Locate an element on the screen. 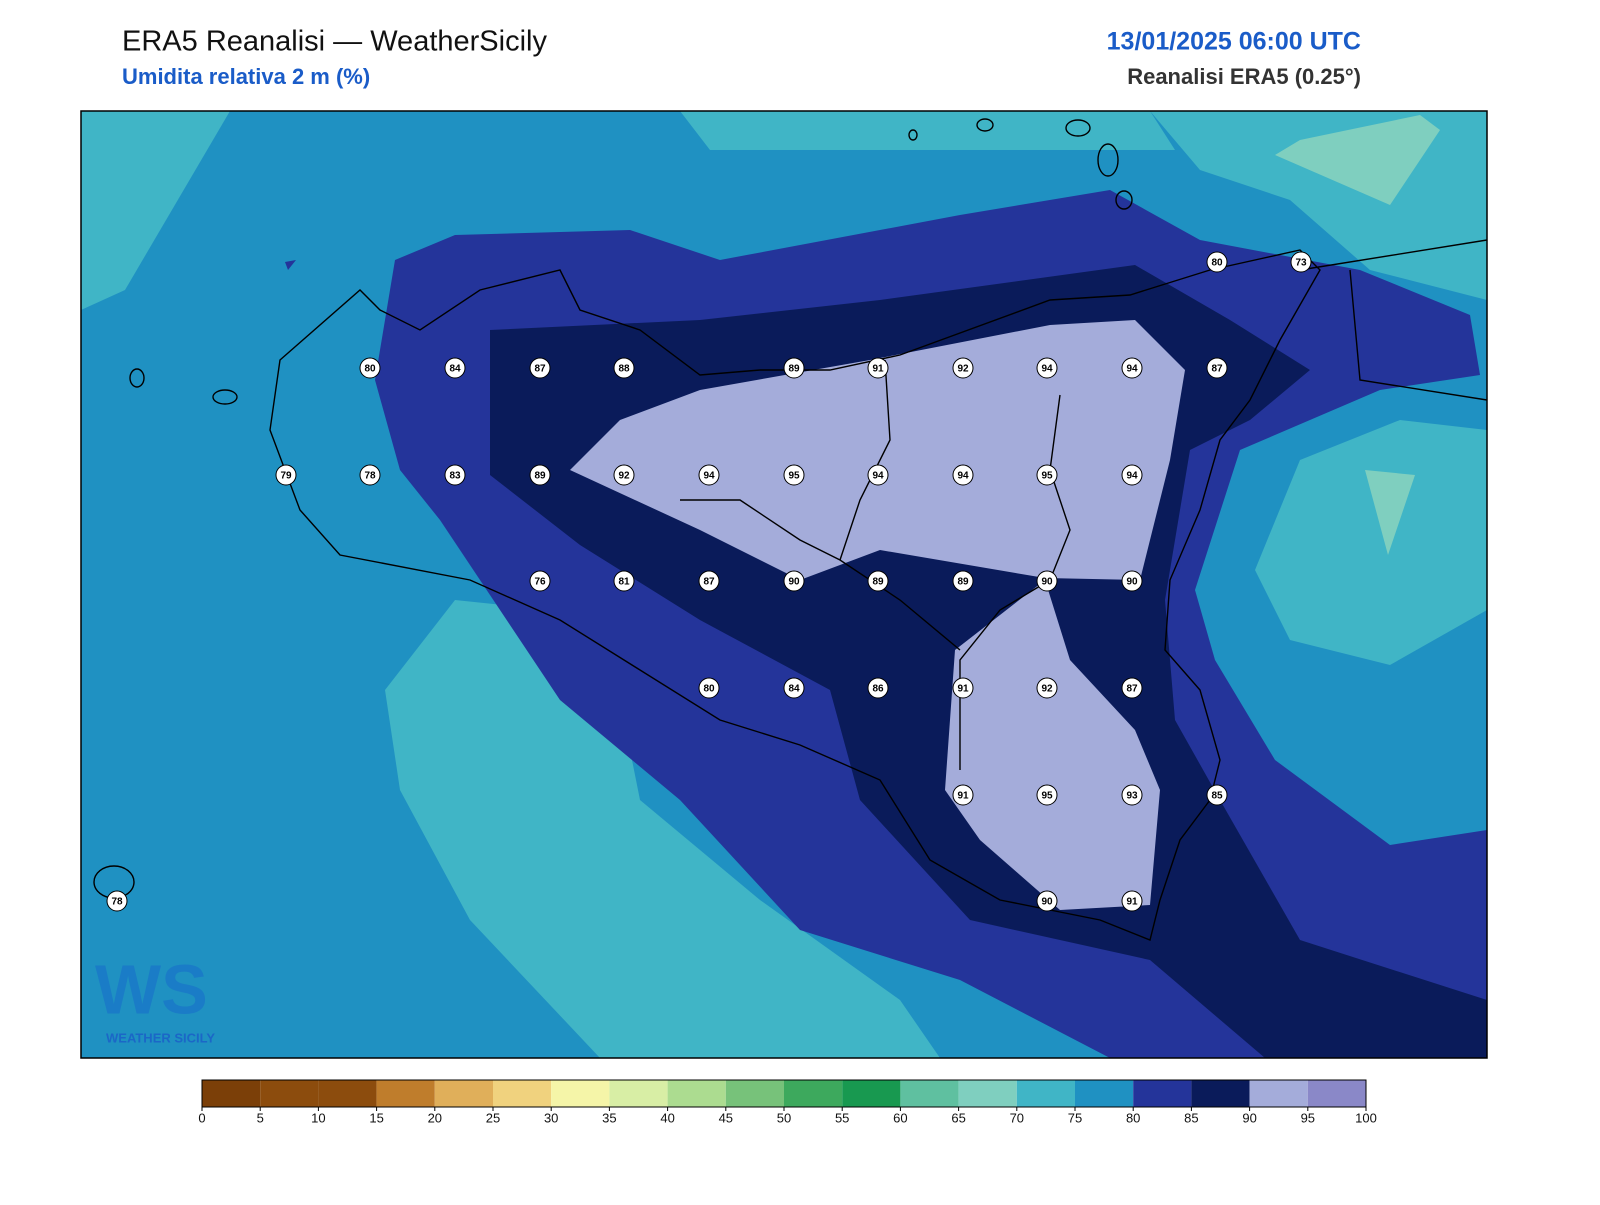 This screenshot has width=1600, height=1205. colorbar-tick-label: 20 is located at coordinates (435, 1117).